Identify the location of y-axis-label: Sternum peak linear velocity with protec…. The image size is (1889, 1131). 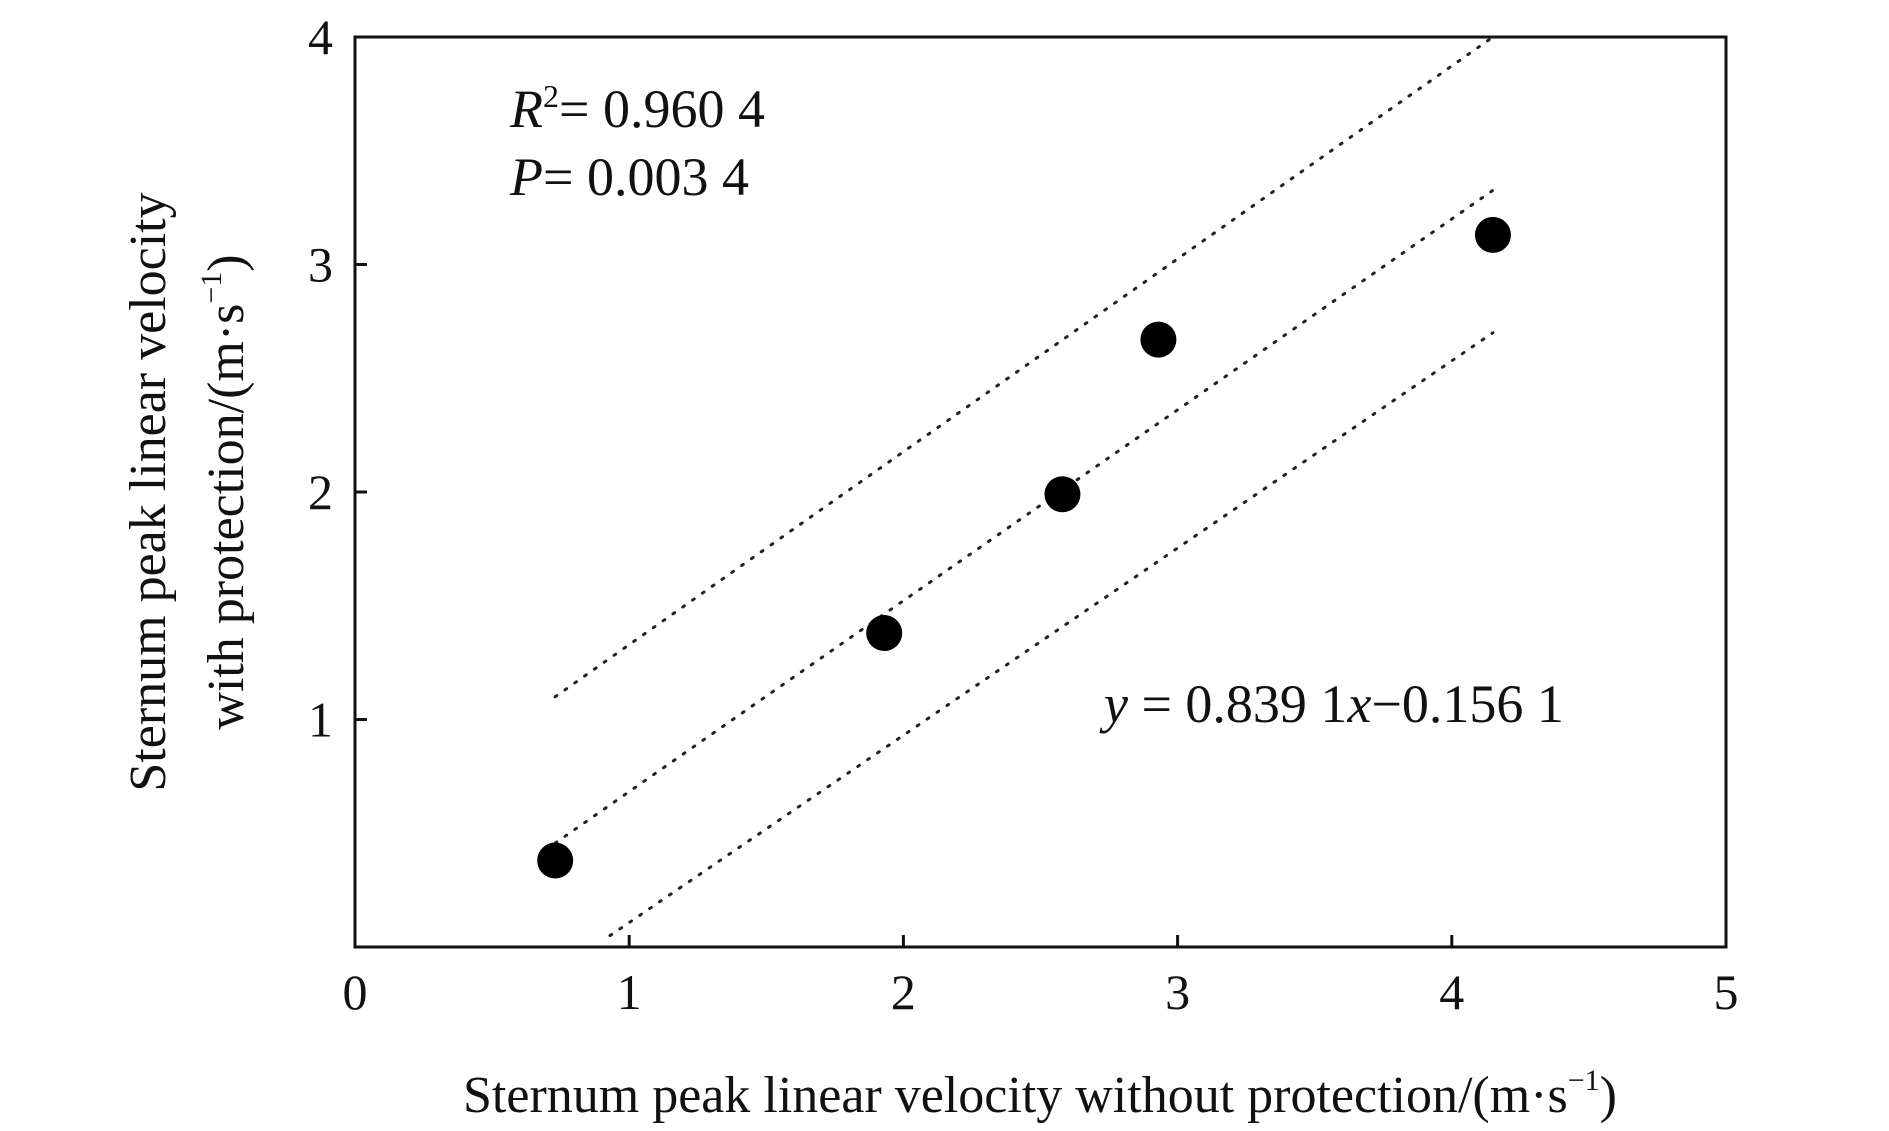
(187, 491).